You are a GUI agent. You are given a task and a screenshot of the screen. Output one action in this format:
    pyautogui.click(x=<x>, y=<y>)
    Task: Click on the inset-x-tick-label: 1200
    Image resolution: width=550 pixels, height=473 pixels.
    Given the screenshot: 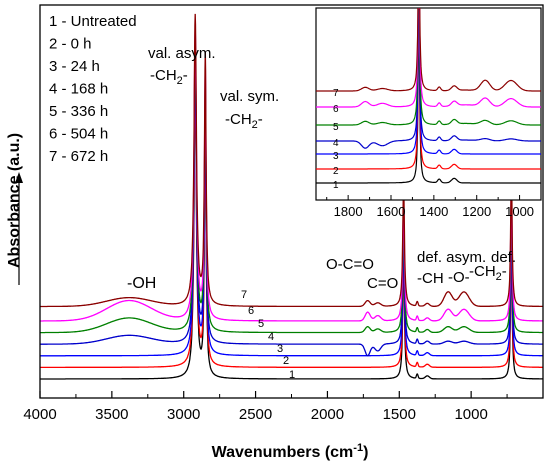 What is the action you would take?
    pyautogui.click(x=476, y=211)
    